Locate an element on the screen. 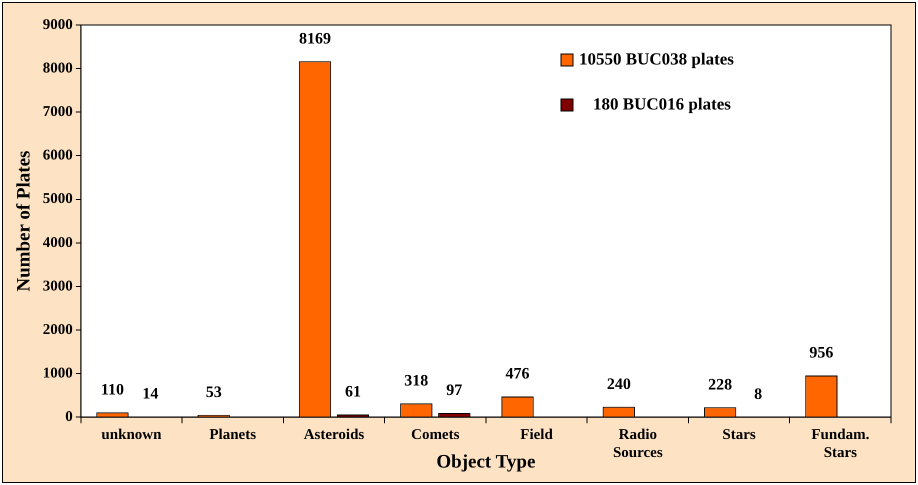  data-label: 14 is located at coordinates (150, 394).